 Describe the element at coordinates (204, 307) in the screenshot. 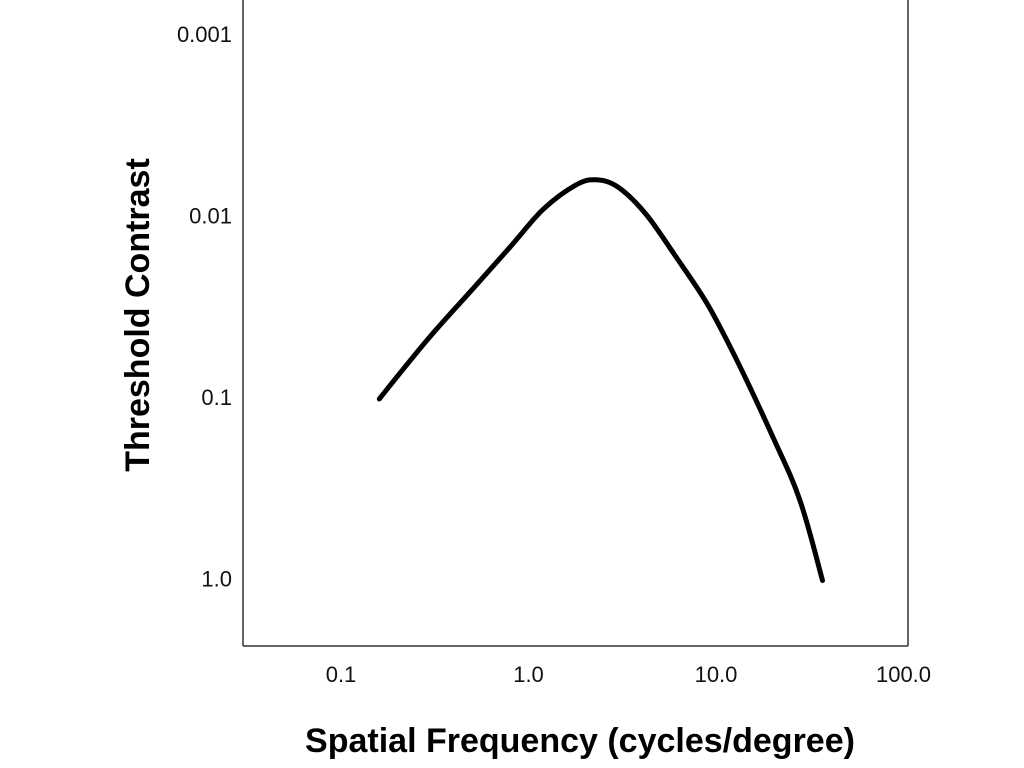

I see `y-tick-labels: 0.001 0.01 0.1 1.0` at that location.